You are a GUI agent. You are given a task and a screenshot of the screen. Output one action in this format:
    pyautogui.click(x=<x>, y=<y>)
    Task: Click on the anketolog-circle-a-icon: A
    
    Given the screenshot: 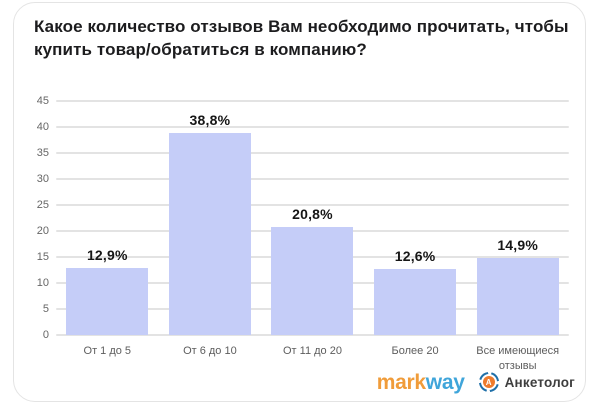 What is the action you would take?
    pyautogui.click(x=488, y=382)
    